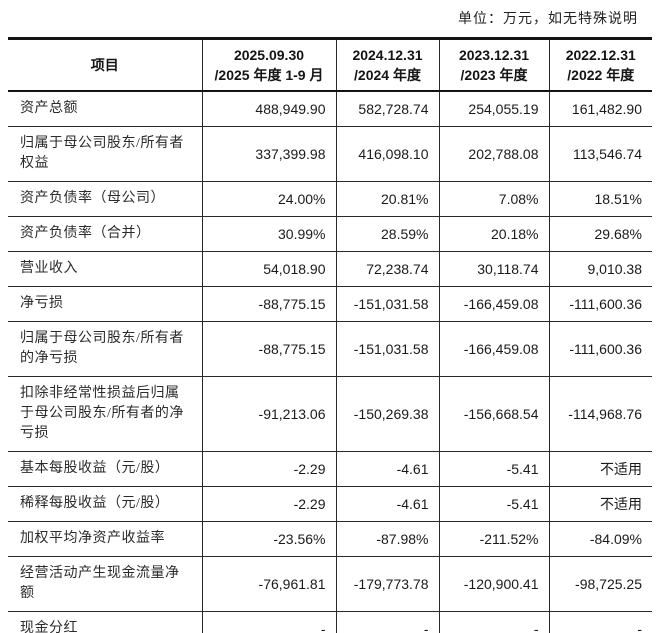  I want to click on row-value: -91,213.06, so click(269, 414).